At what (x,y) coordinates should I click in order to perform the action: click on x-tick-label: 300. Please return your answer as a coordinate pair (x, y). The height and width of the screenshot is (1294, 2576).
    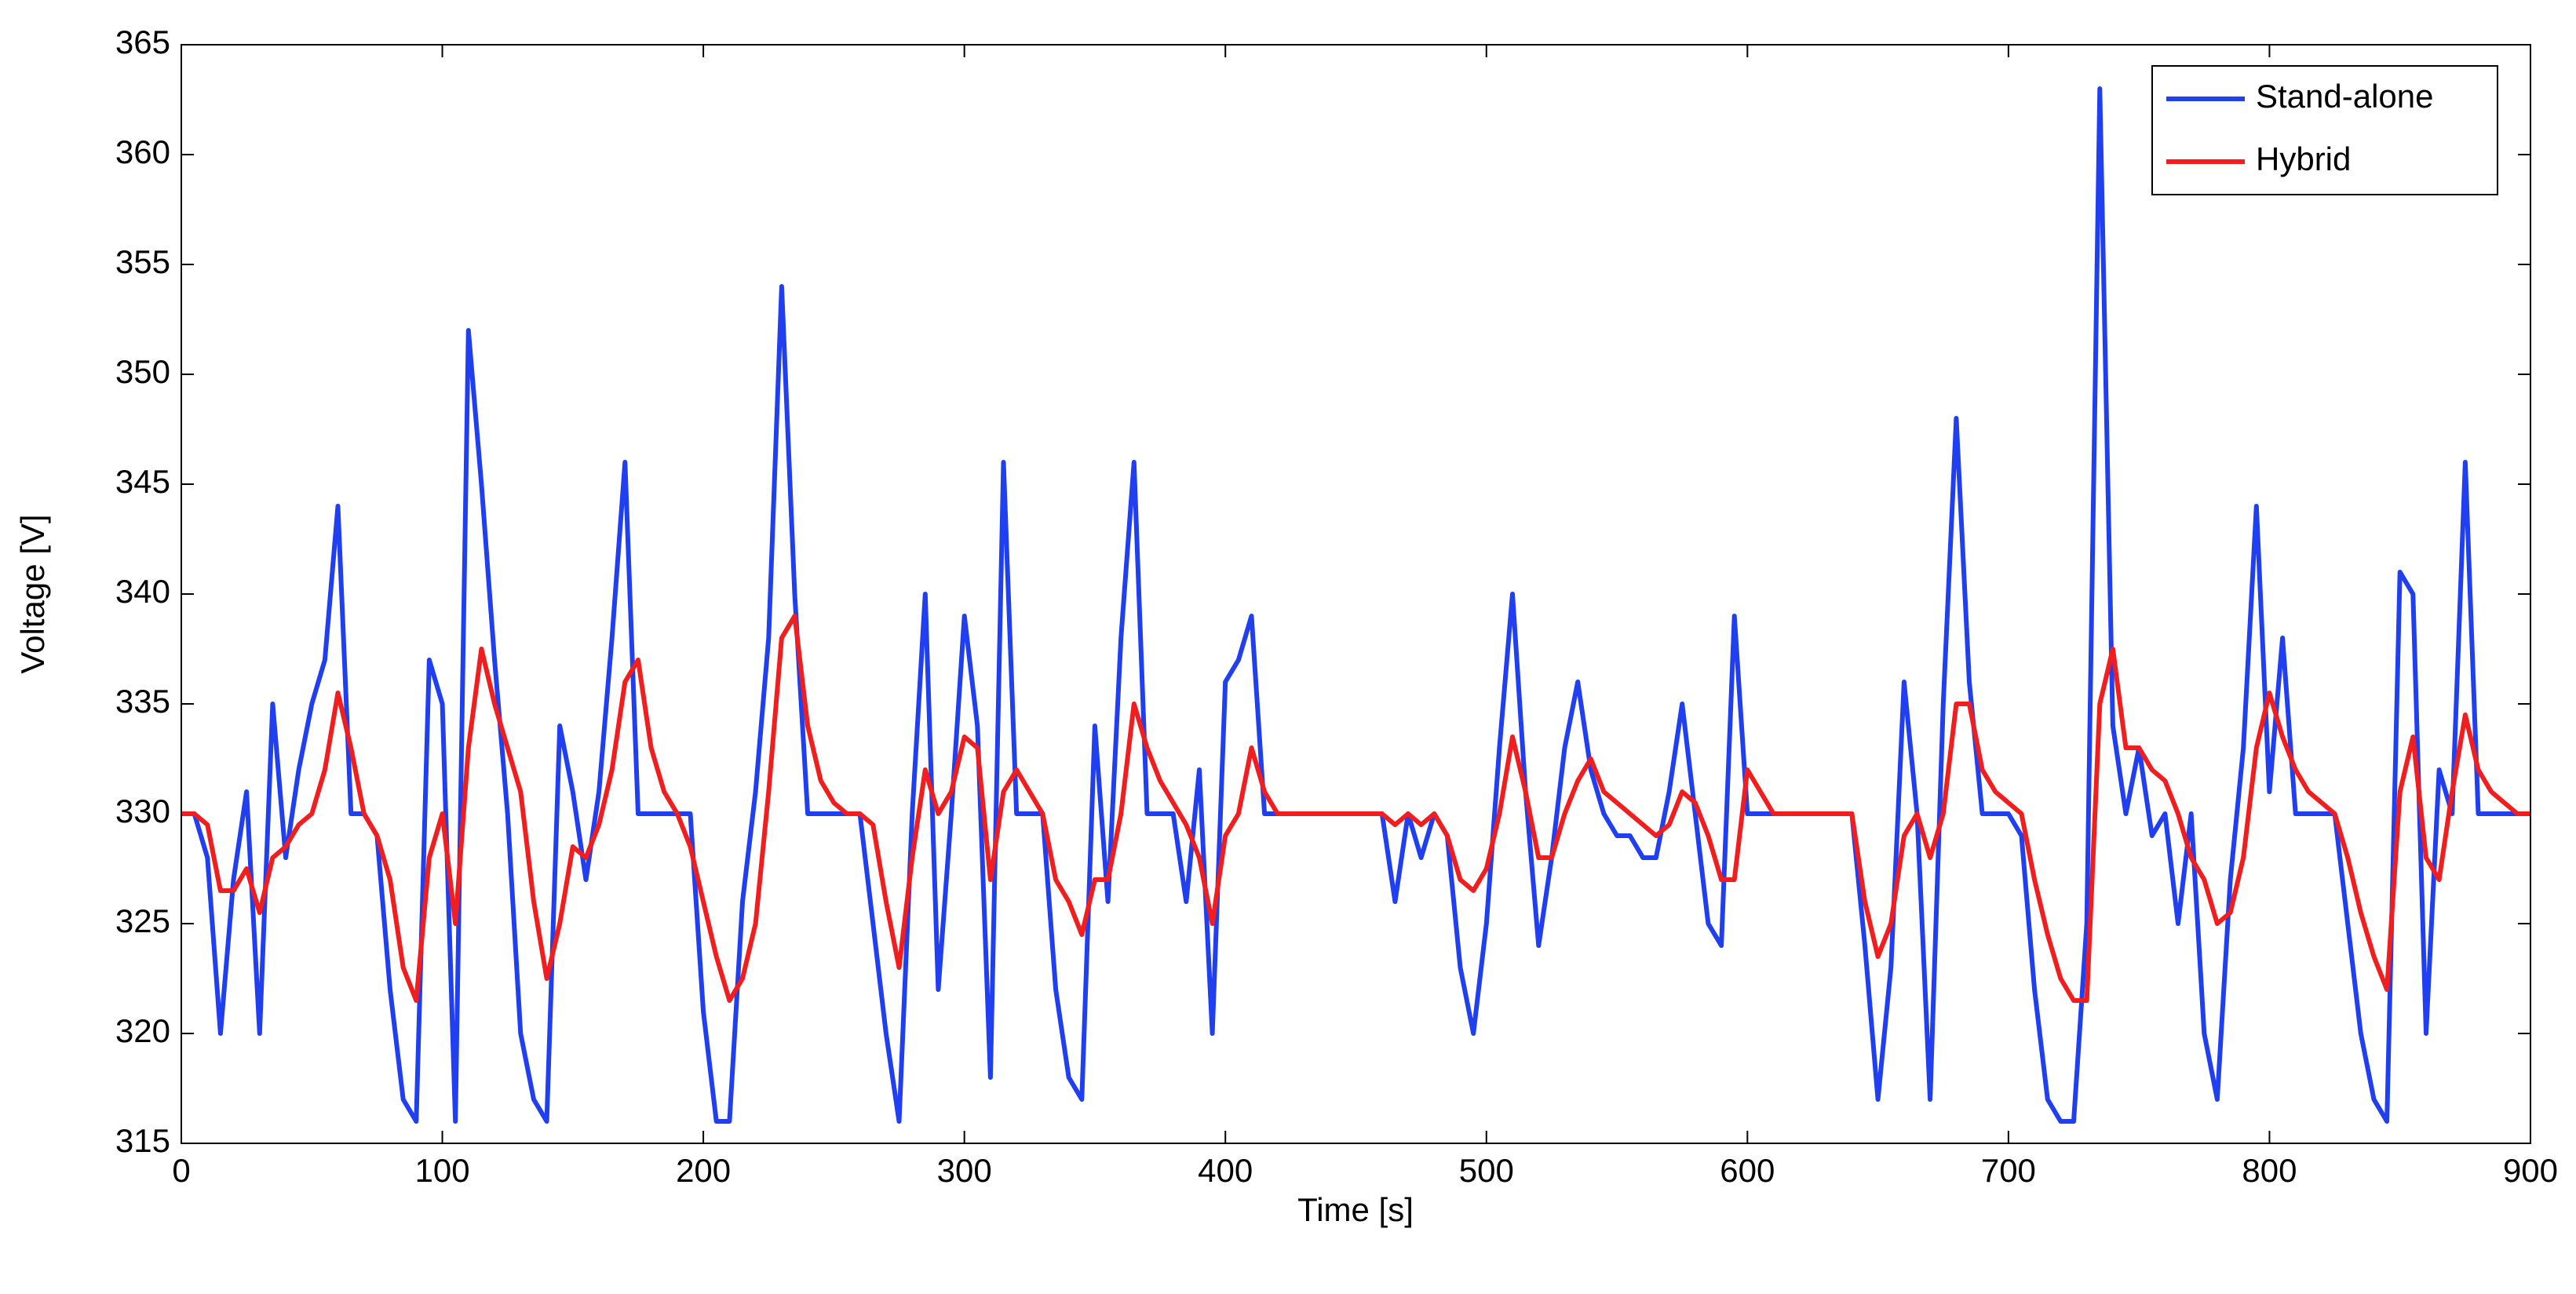
    Looking at the image, I should click on (964, 1170).